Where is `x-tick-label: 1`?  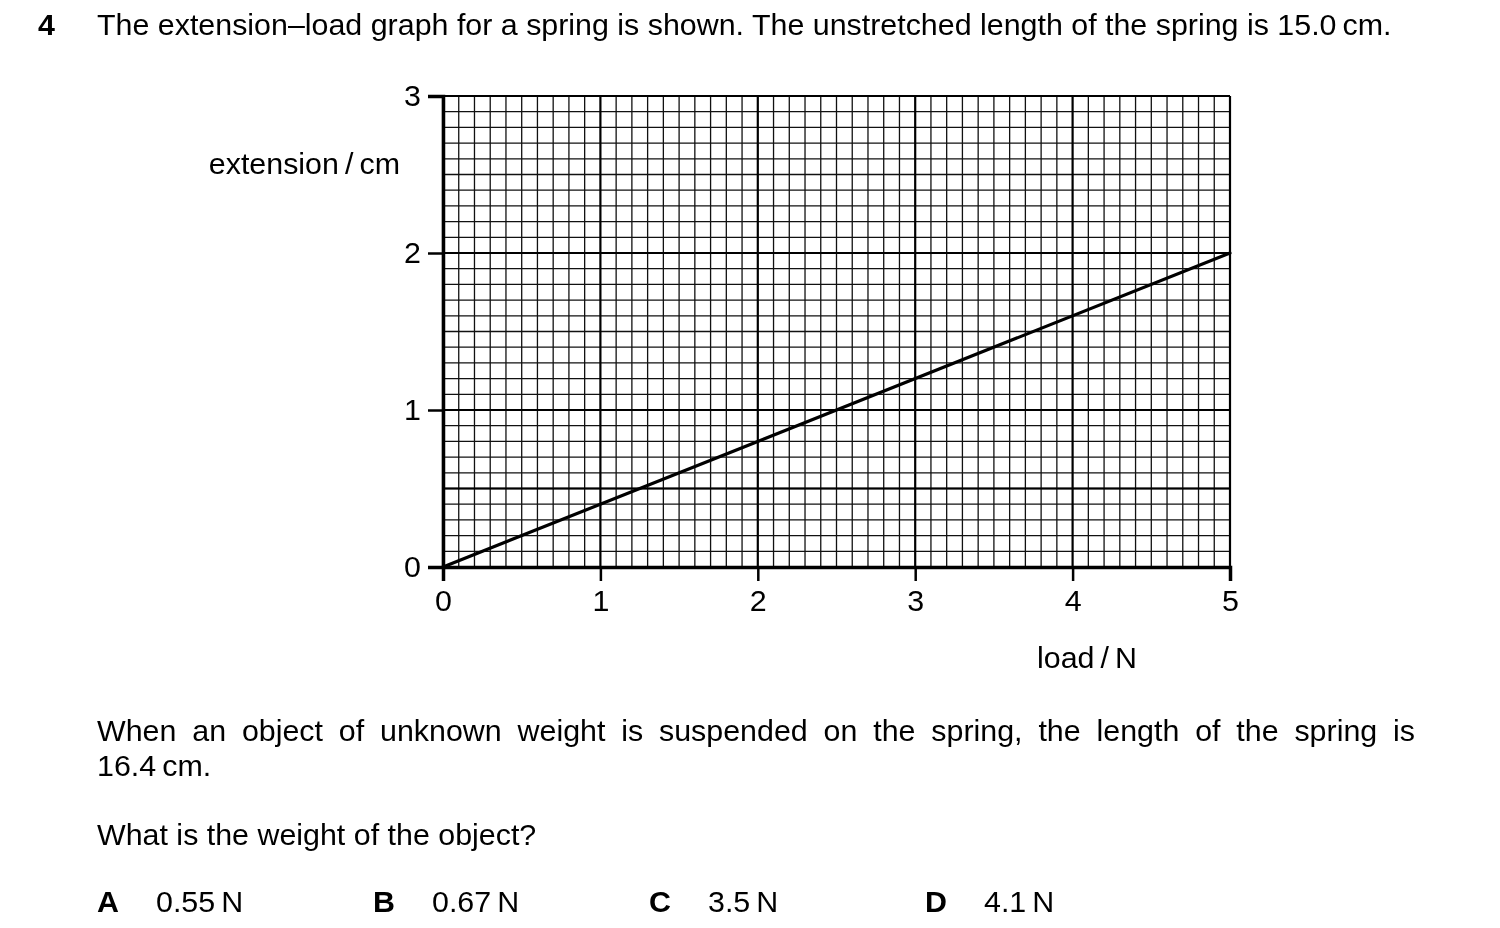
x-tick-label: 1 is located at coordinates (601, 599).